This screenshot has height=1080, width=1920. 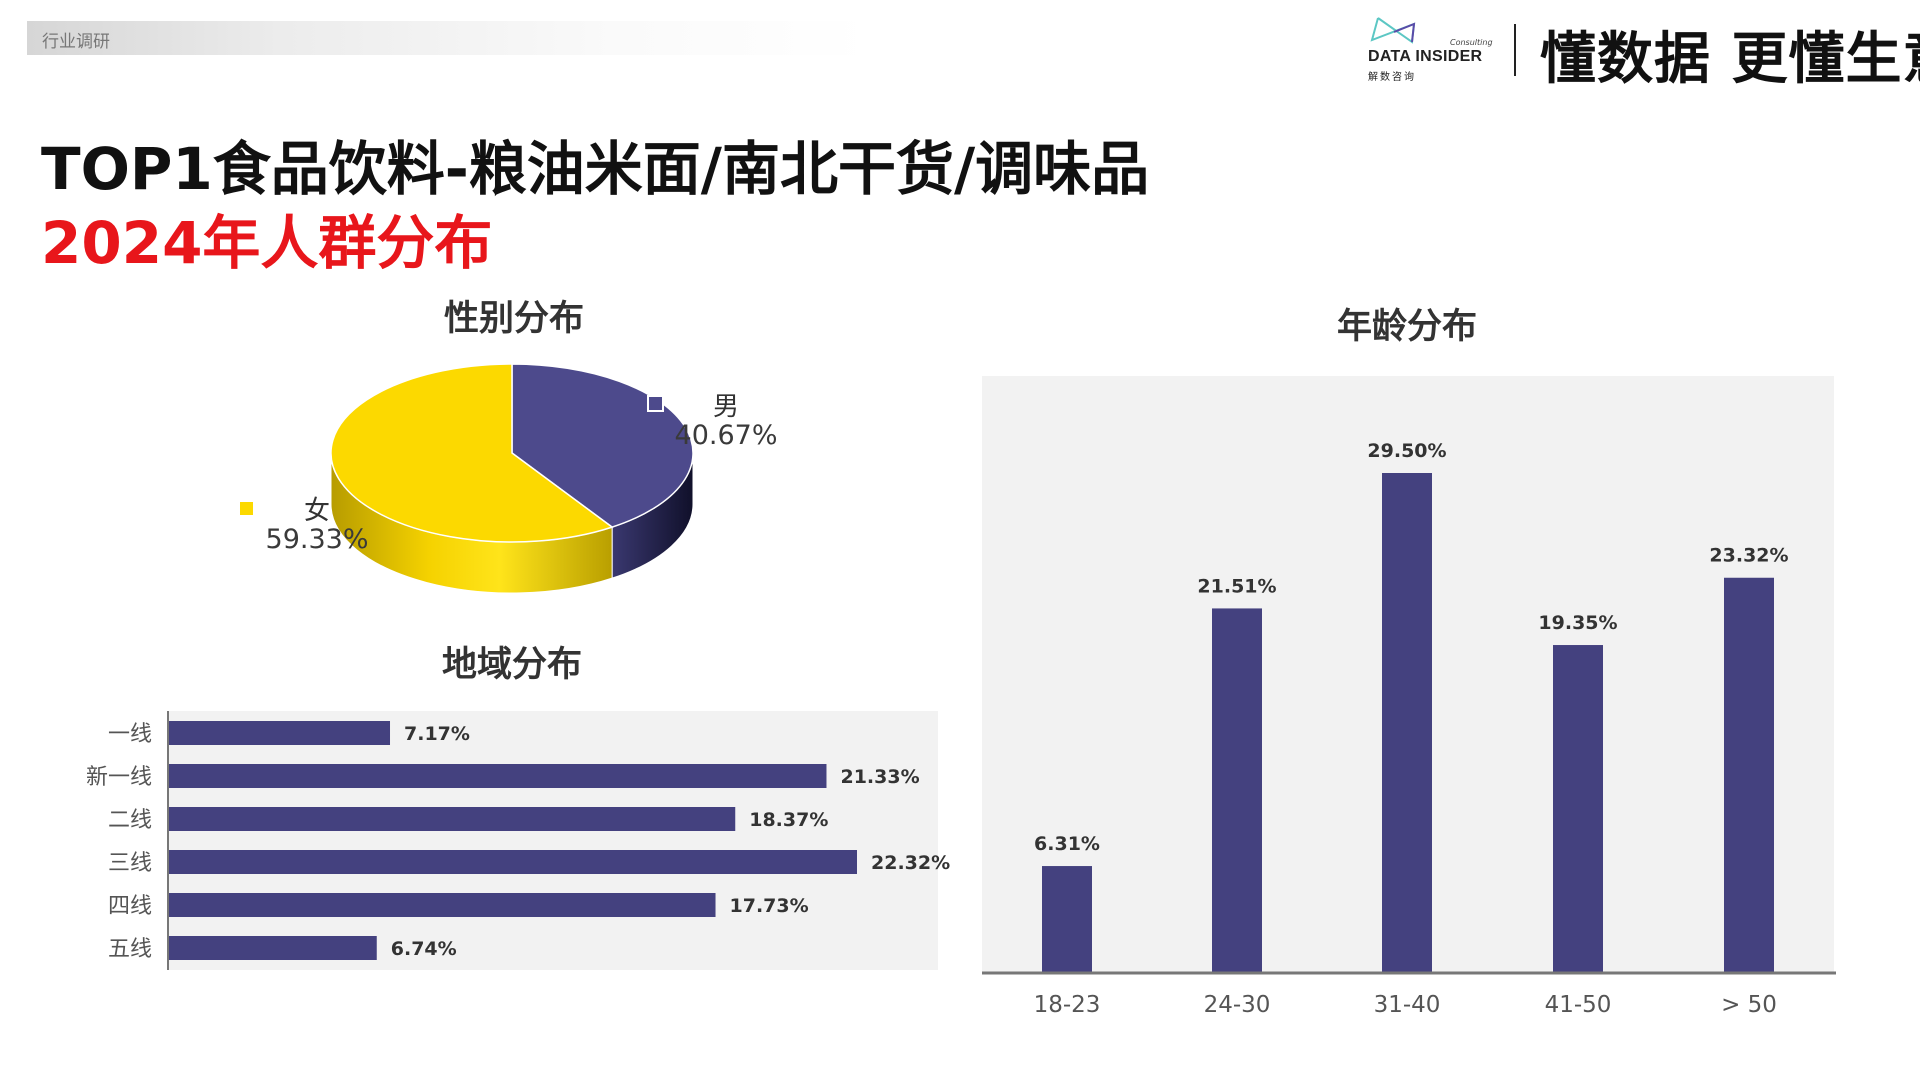 I want to click on region-value-label: 7.17%, so click(x=437, y=734).